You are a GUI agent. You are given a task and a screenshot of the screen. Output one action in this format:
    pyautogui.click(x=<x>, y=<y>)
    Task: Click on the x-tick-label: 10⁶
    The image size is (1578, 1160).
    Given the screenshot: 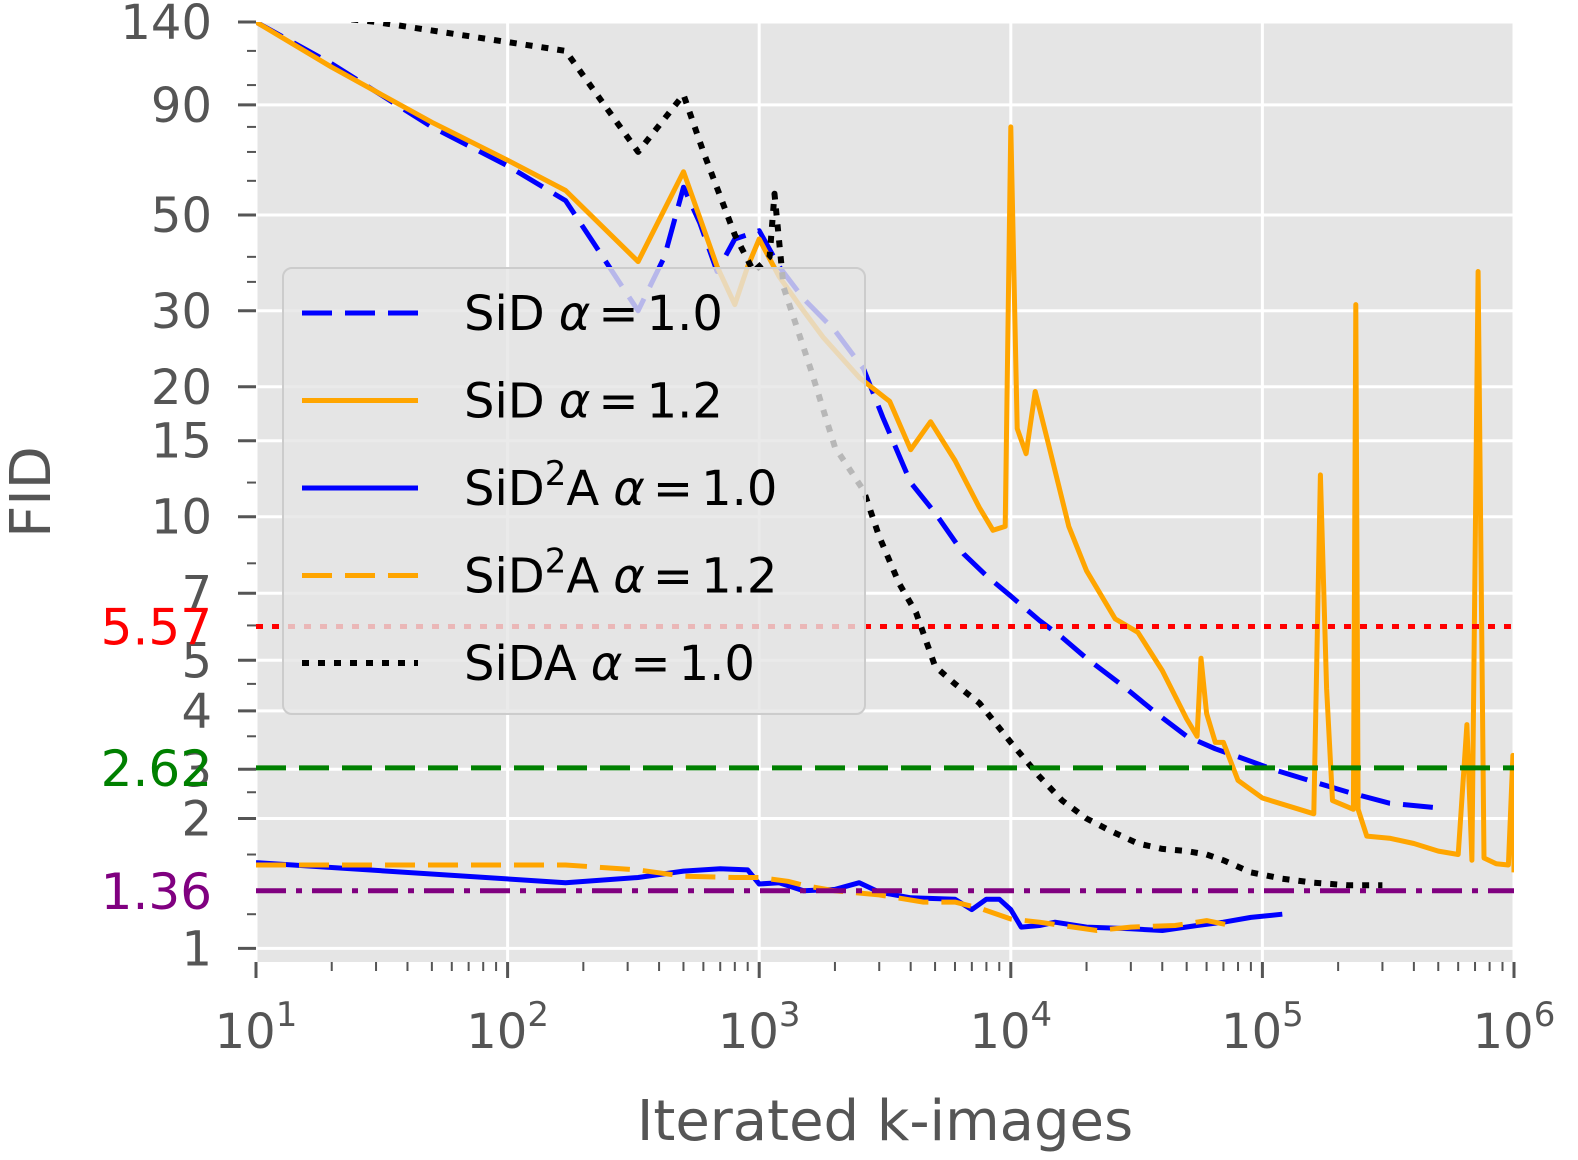 What is the action you would take?
    pyautogui.click(x=1514, y=1027)
    